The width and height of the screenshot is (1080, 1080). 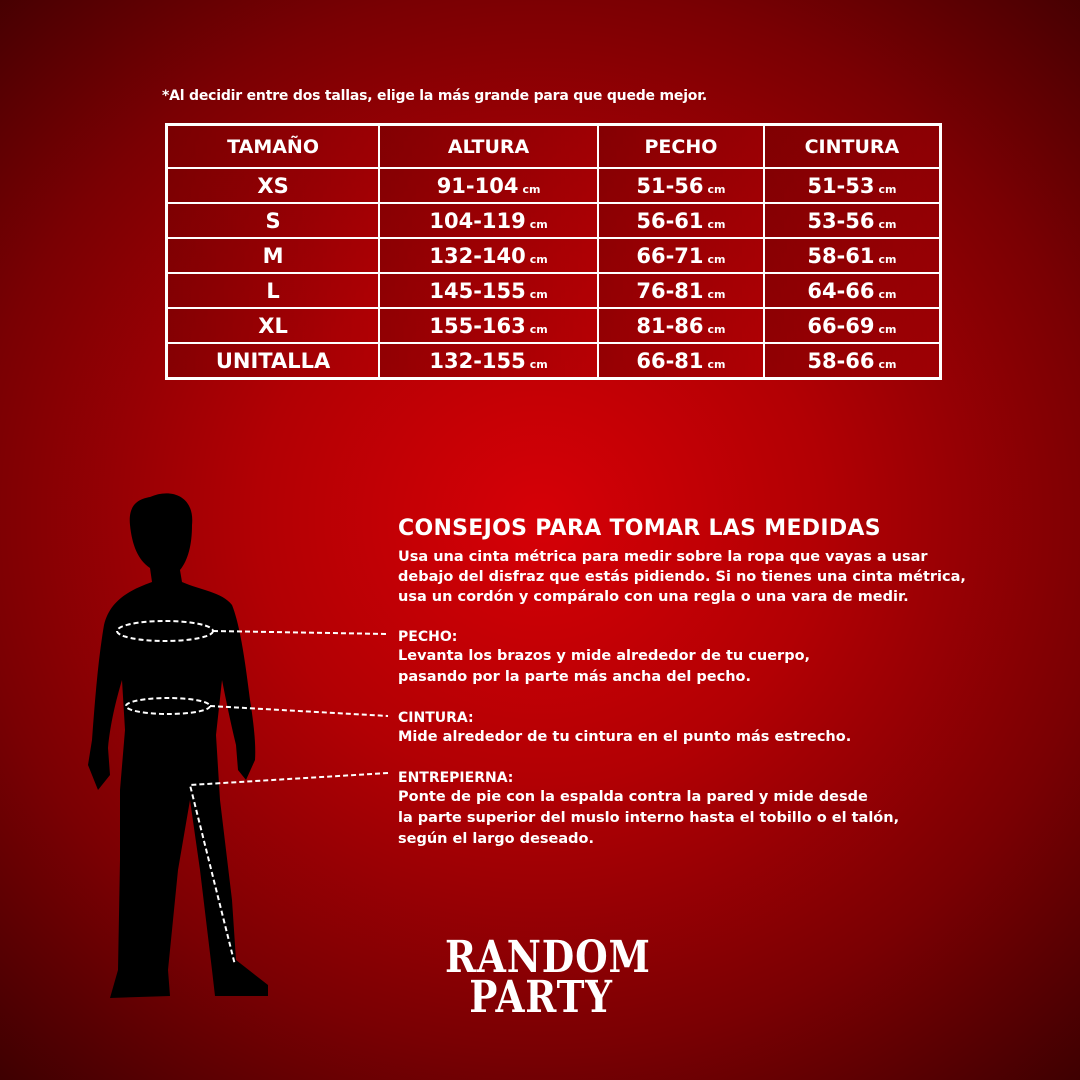 What do you see at coordinates (477, 255) in the screenshot?
I see `height-cell-value: 132-140` at bounding box center [477, 255].